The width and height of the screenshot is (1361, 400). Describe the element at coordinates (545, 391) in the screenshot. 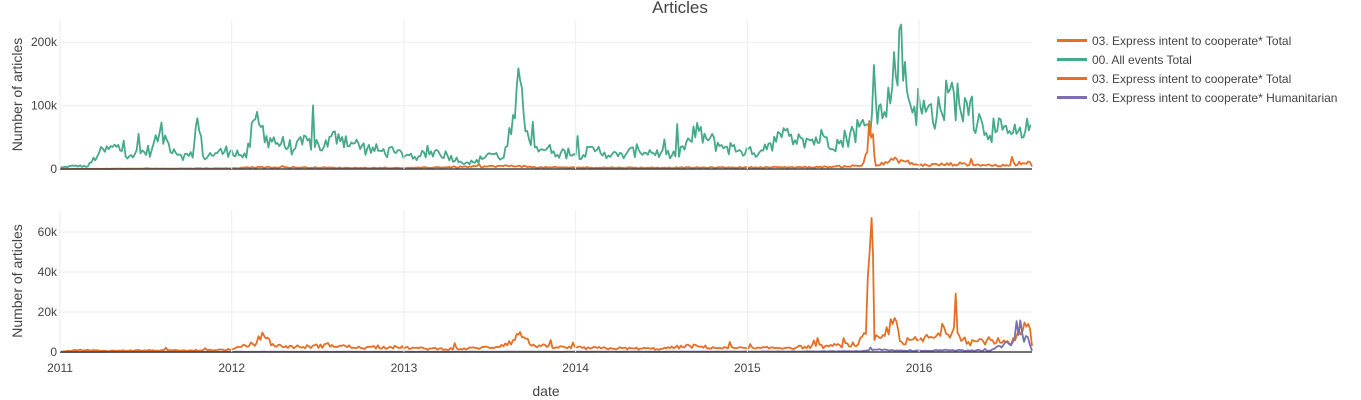

I see `x-axis-label: date` at that location.